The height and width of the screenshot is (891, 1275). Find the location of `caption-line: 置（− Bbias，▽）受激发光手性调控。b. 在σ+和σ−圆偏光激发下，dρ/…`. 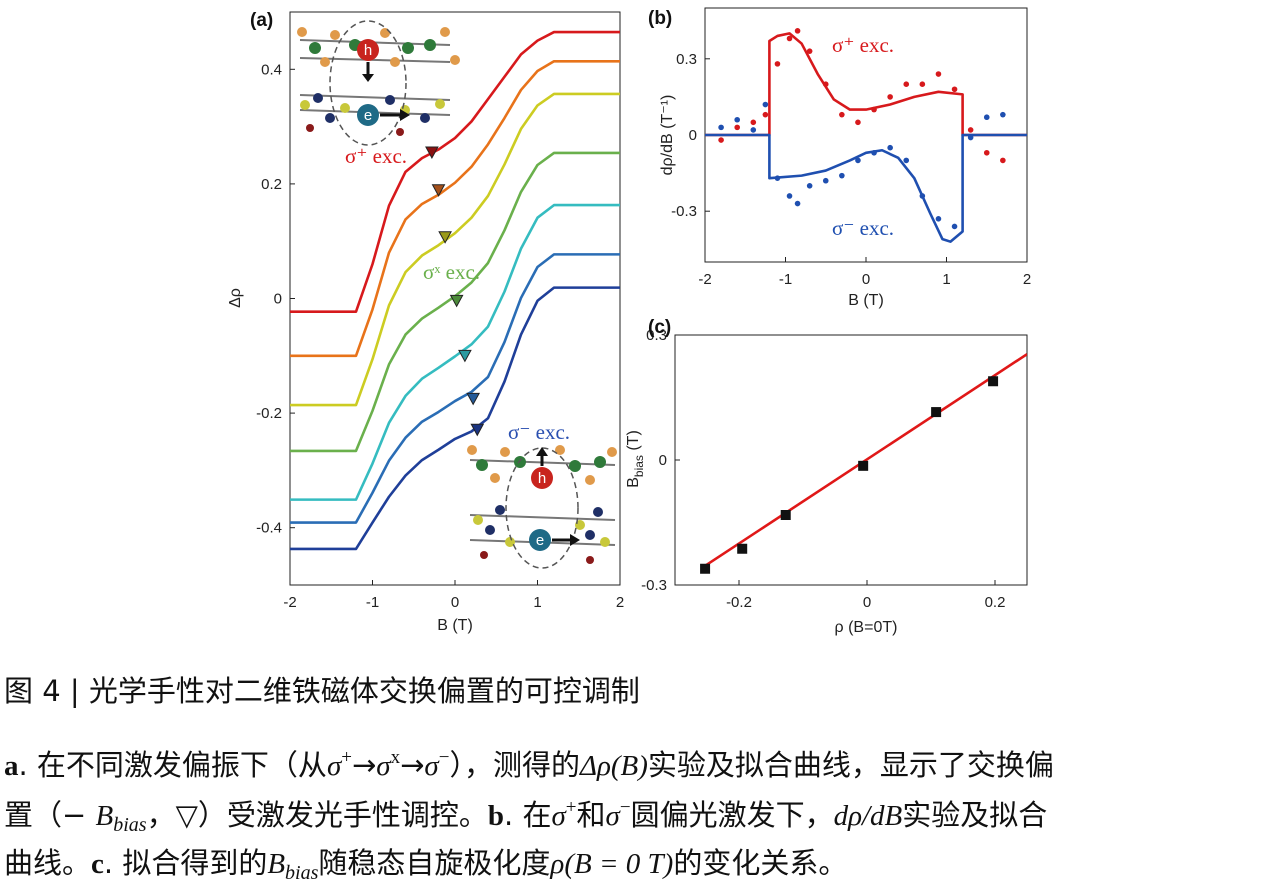

caption-line: 置（− Bbias，▽）受激发光手性调控。b. 在σ+和σ−圆偏光激发下，dρ/… is located at coordinates (525, 814).